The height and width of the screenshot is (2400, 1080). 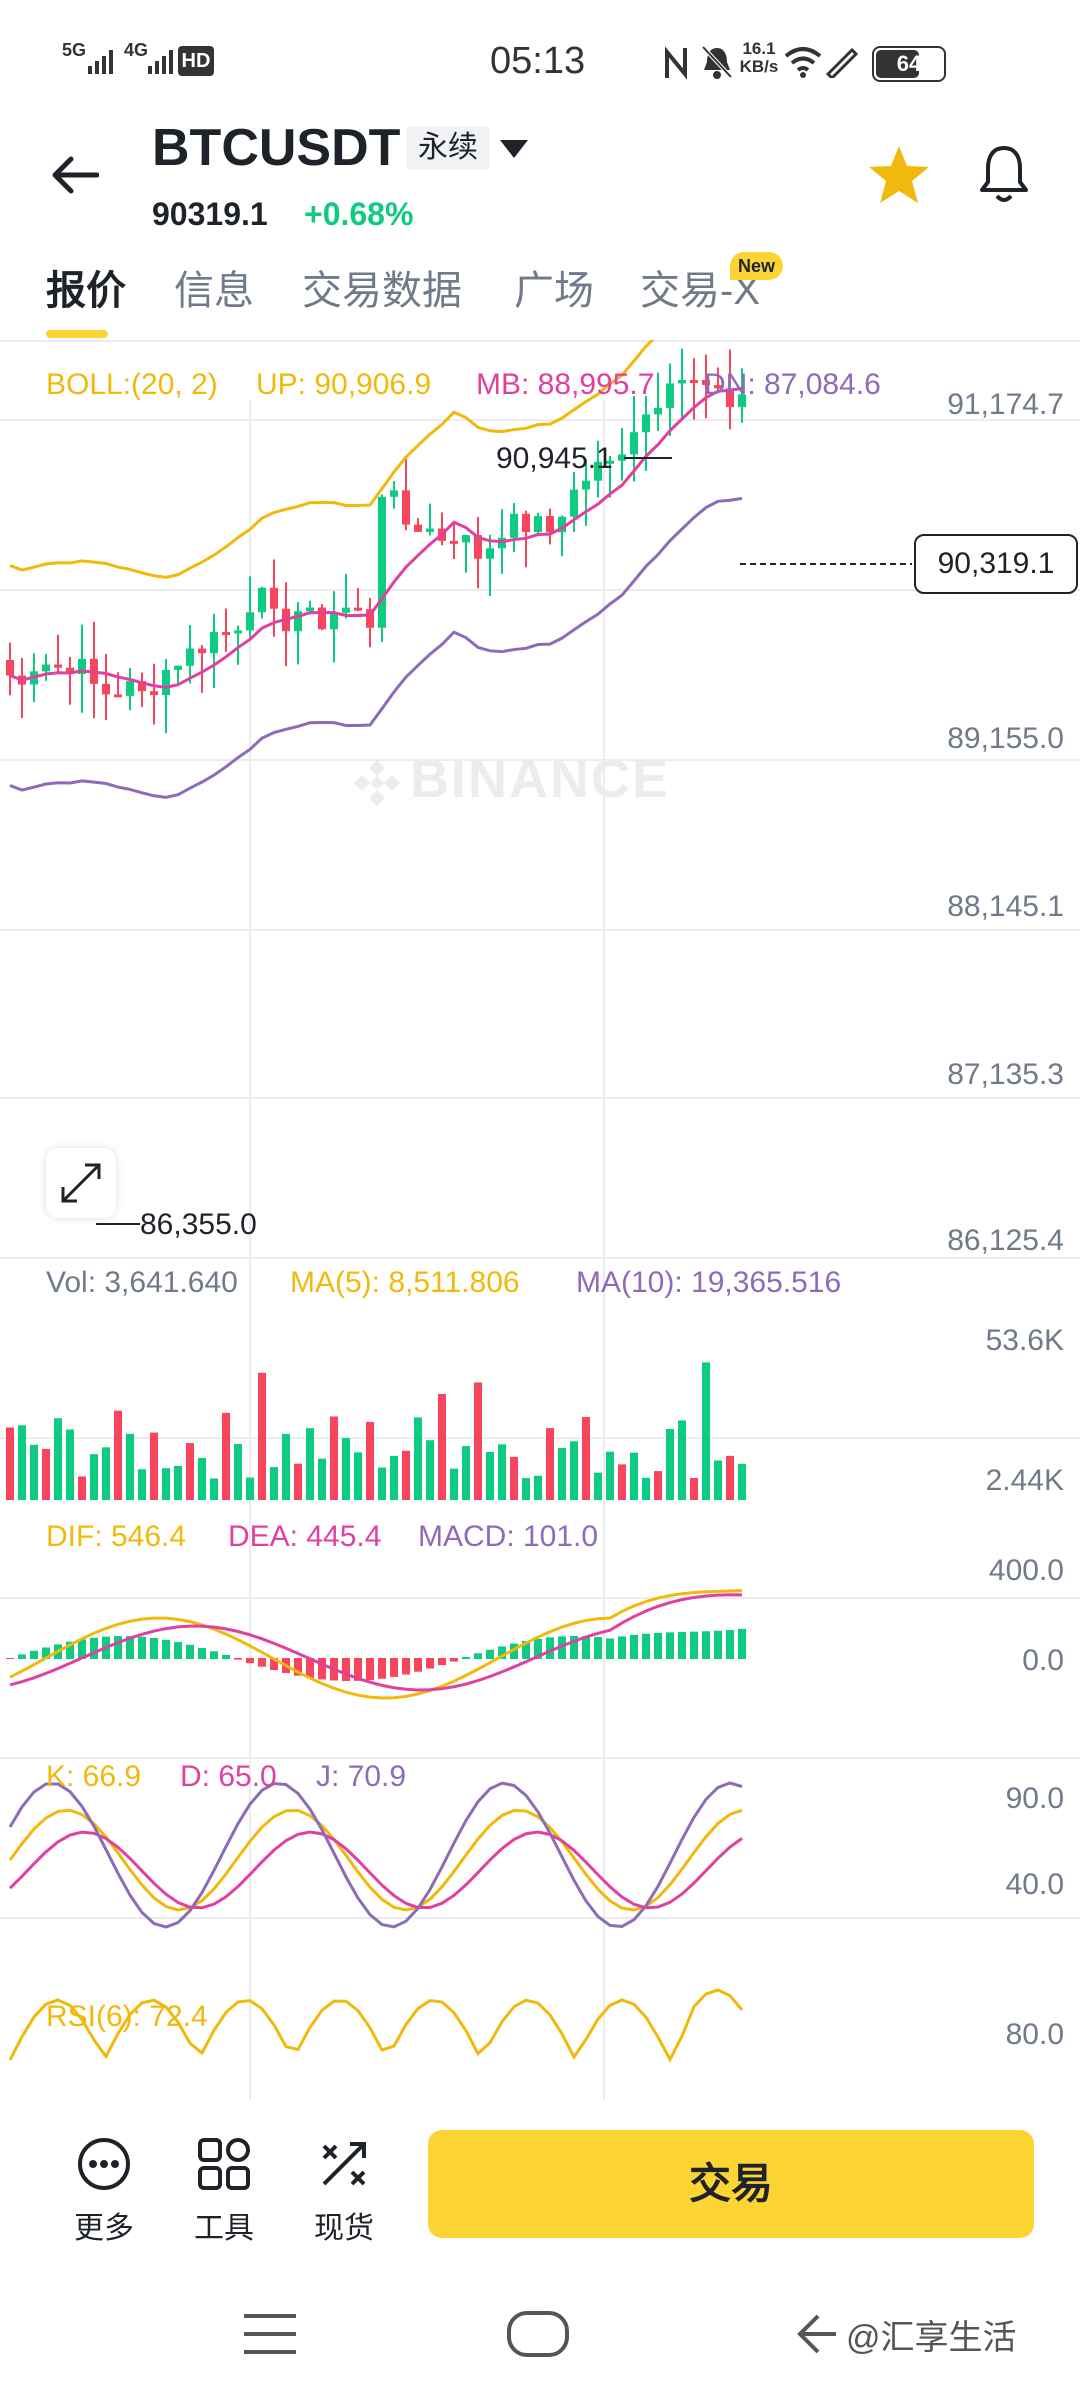 What do you see at coordinates (224, 2228) in the screenshot?
I see `tools-label: 工具` at bounding box center [224, 2228].